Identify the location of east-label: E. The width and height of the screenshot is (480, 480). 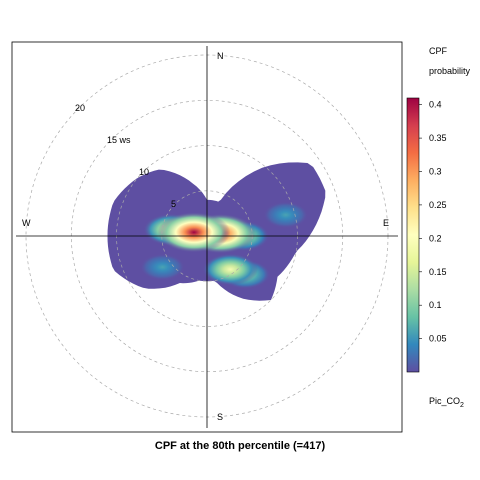
(386, 223).